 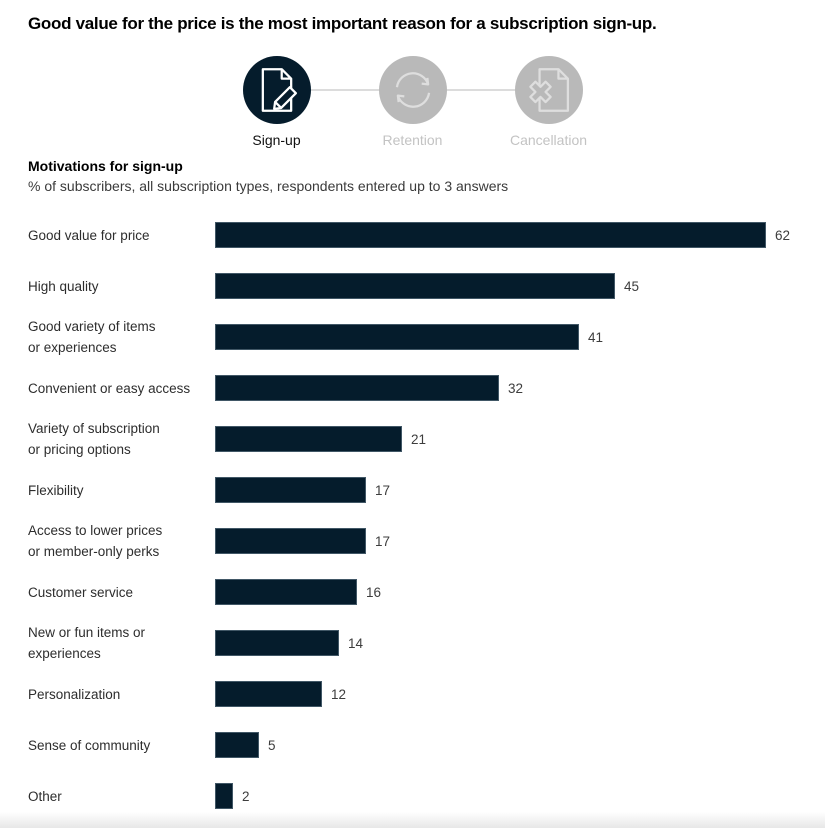 What do you see at coordinates (506, 592) in the screenshot?
I see `bar-track: 16` at bounding box center [506, 592].